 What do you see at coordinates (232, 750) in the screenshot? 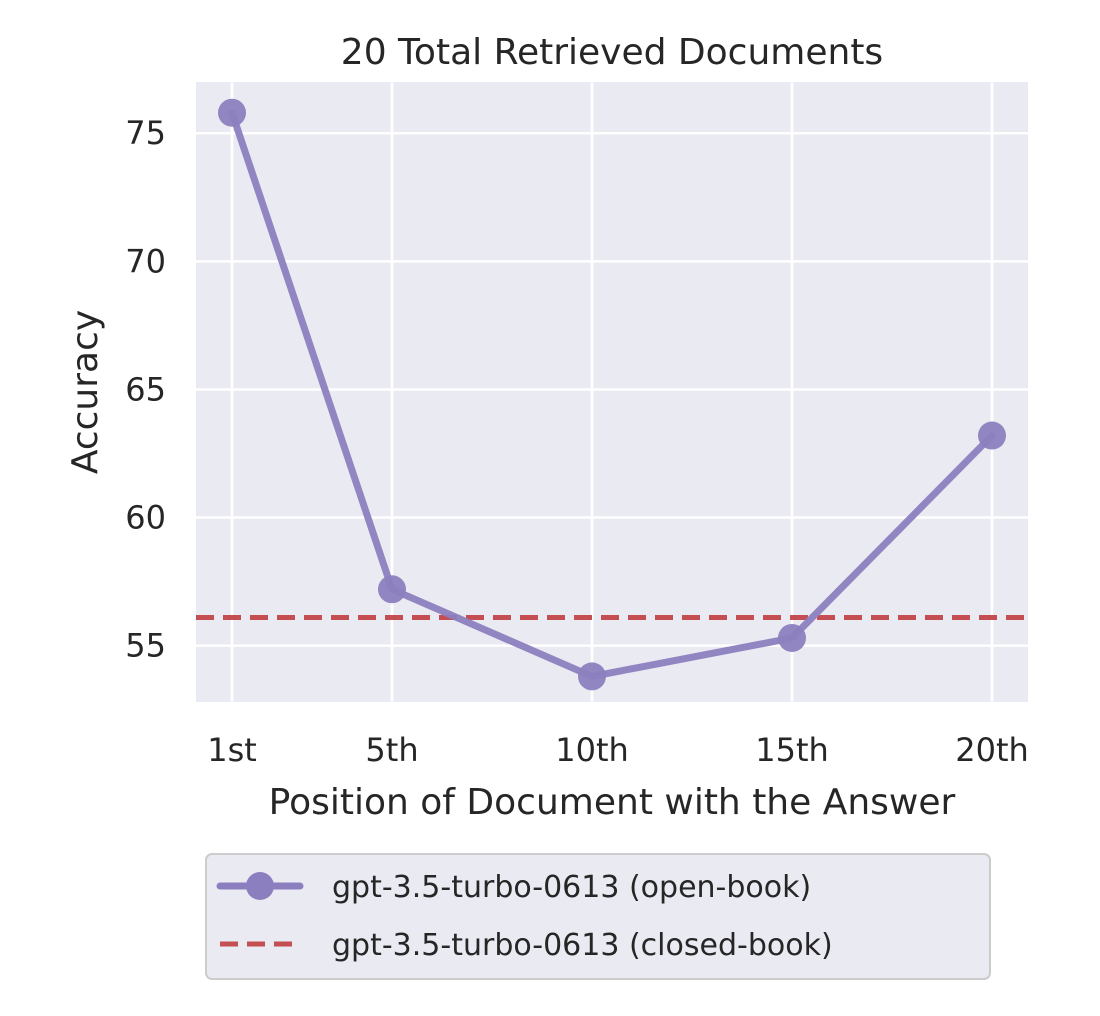
I see `x-tick-label-1st: 1st` at bounding box center [232, 750].